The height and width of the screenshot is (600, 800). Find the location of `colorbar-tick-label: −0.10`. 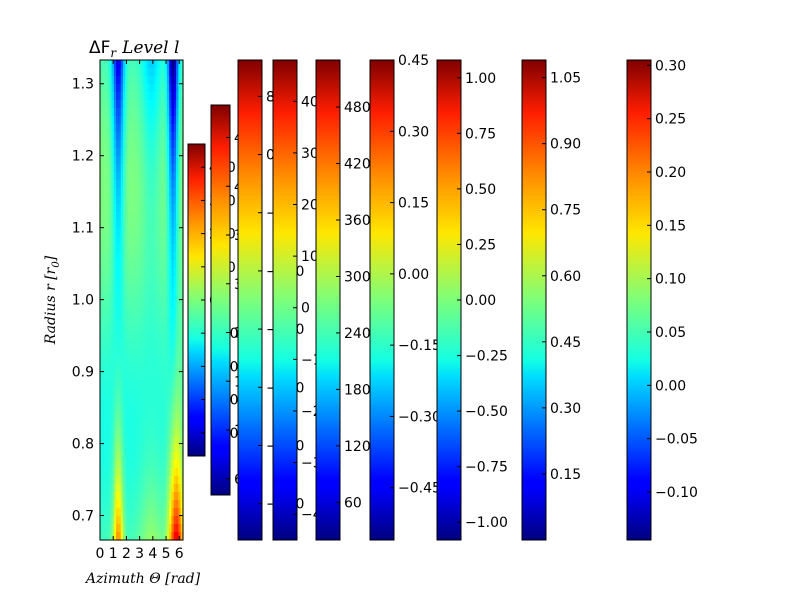

colorbar-tick-label: −0.10 is located at coordinates (676, 493).